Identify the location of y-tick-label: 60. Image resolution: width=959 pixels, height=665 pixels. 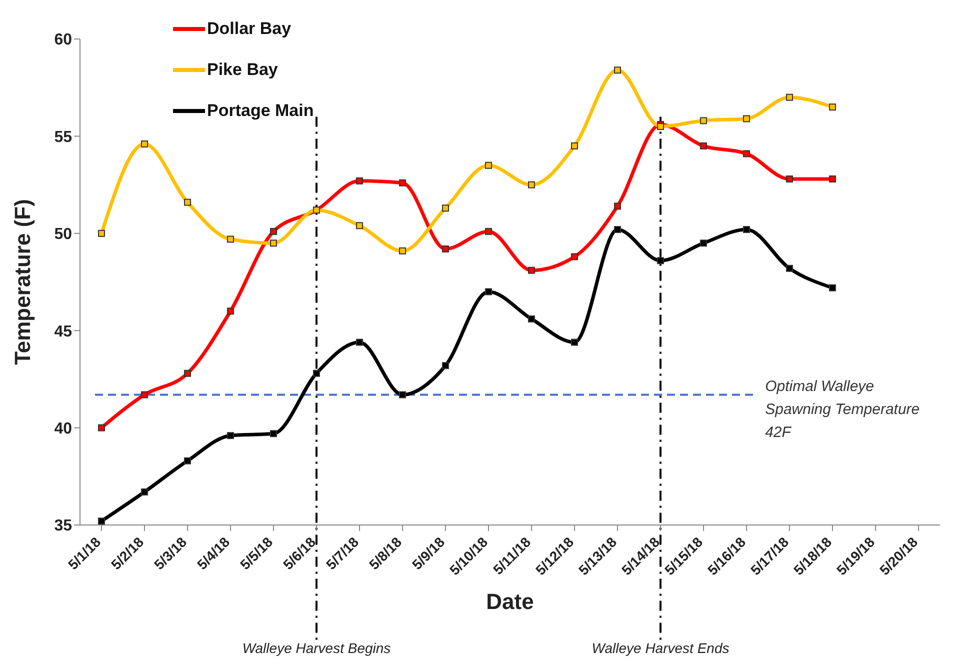
(63, 40).